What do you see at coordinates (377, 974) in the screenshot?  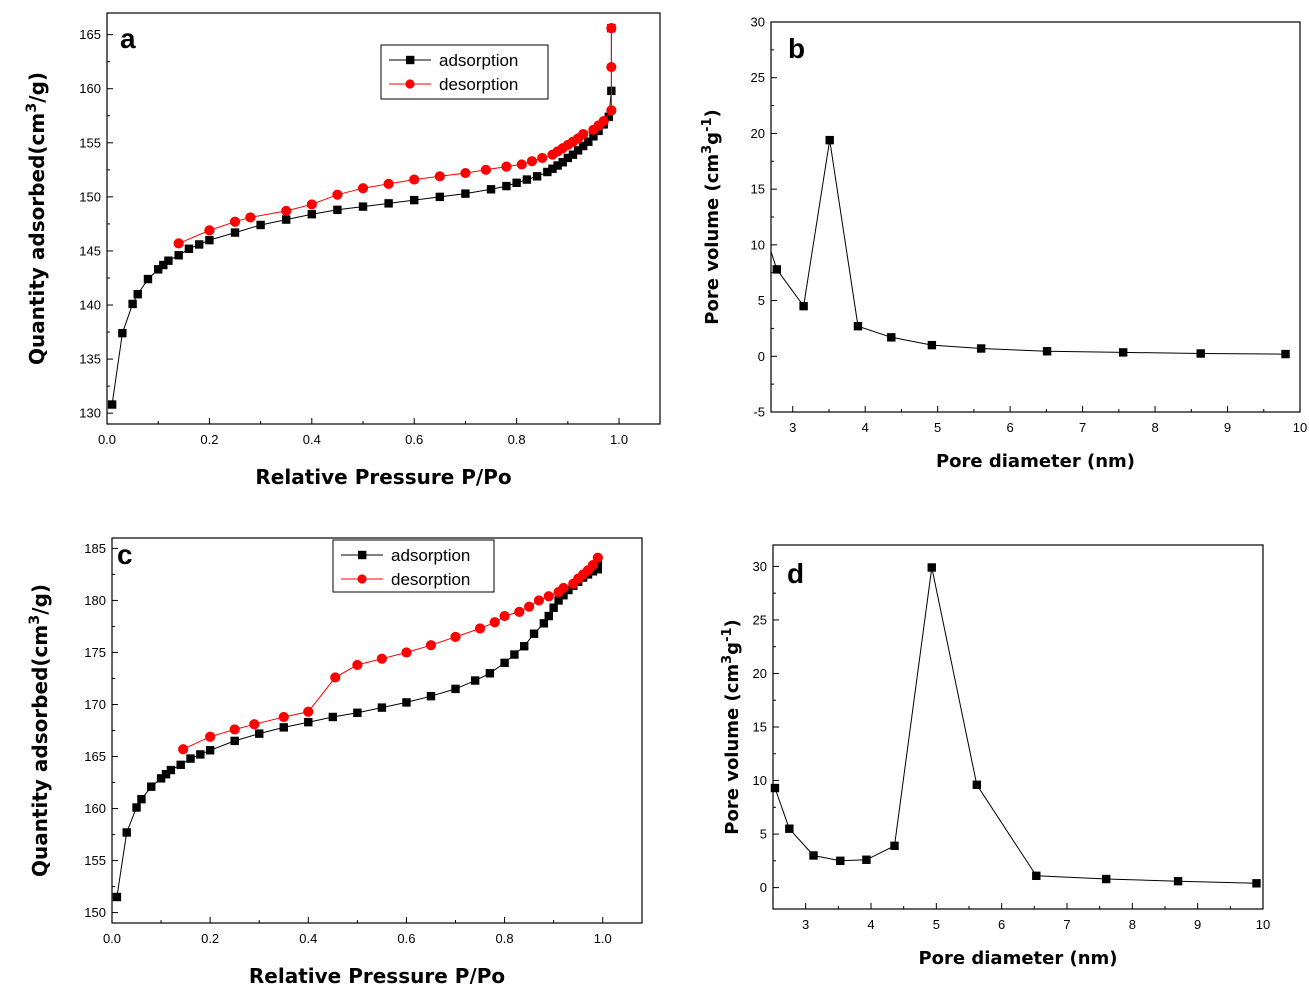 I see `x-axis-label: Relative Pressure P/Po` at bounding box center [377, 974].